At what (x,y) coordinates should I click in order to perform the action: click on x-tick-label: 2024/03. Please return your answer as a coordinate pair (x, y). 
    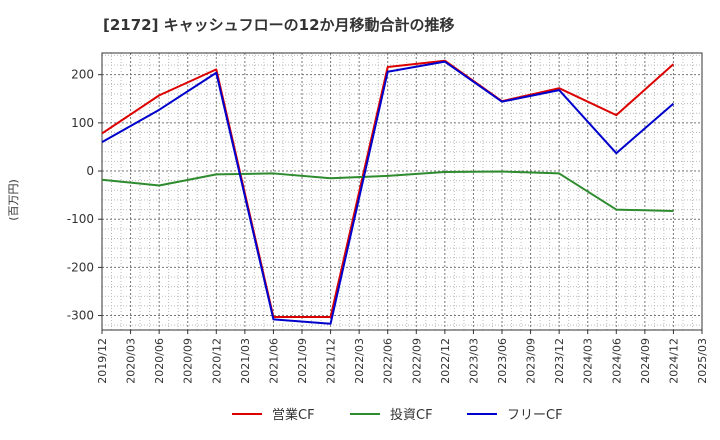
    Looking at the image, I should click on (588, 361).